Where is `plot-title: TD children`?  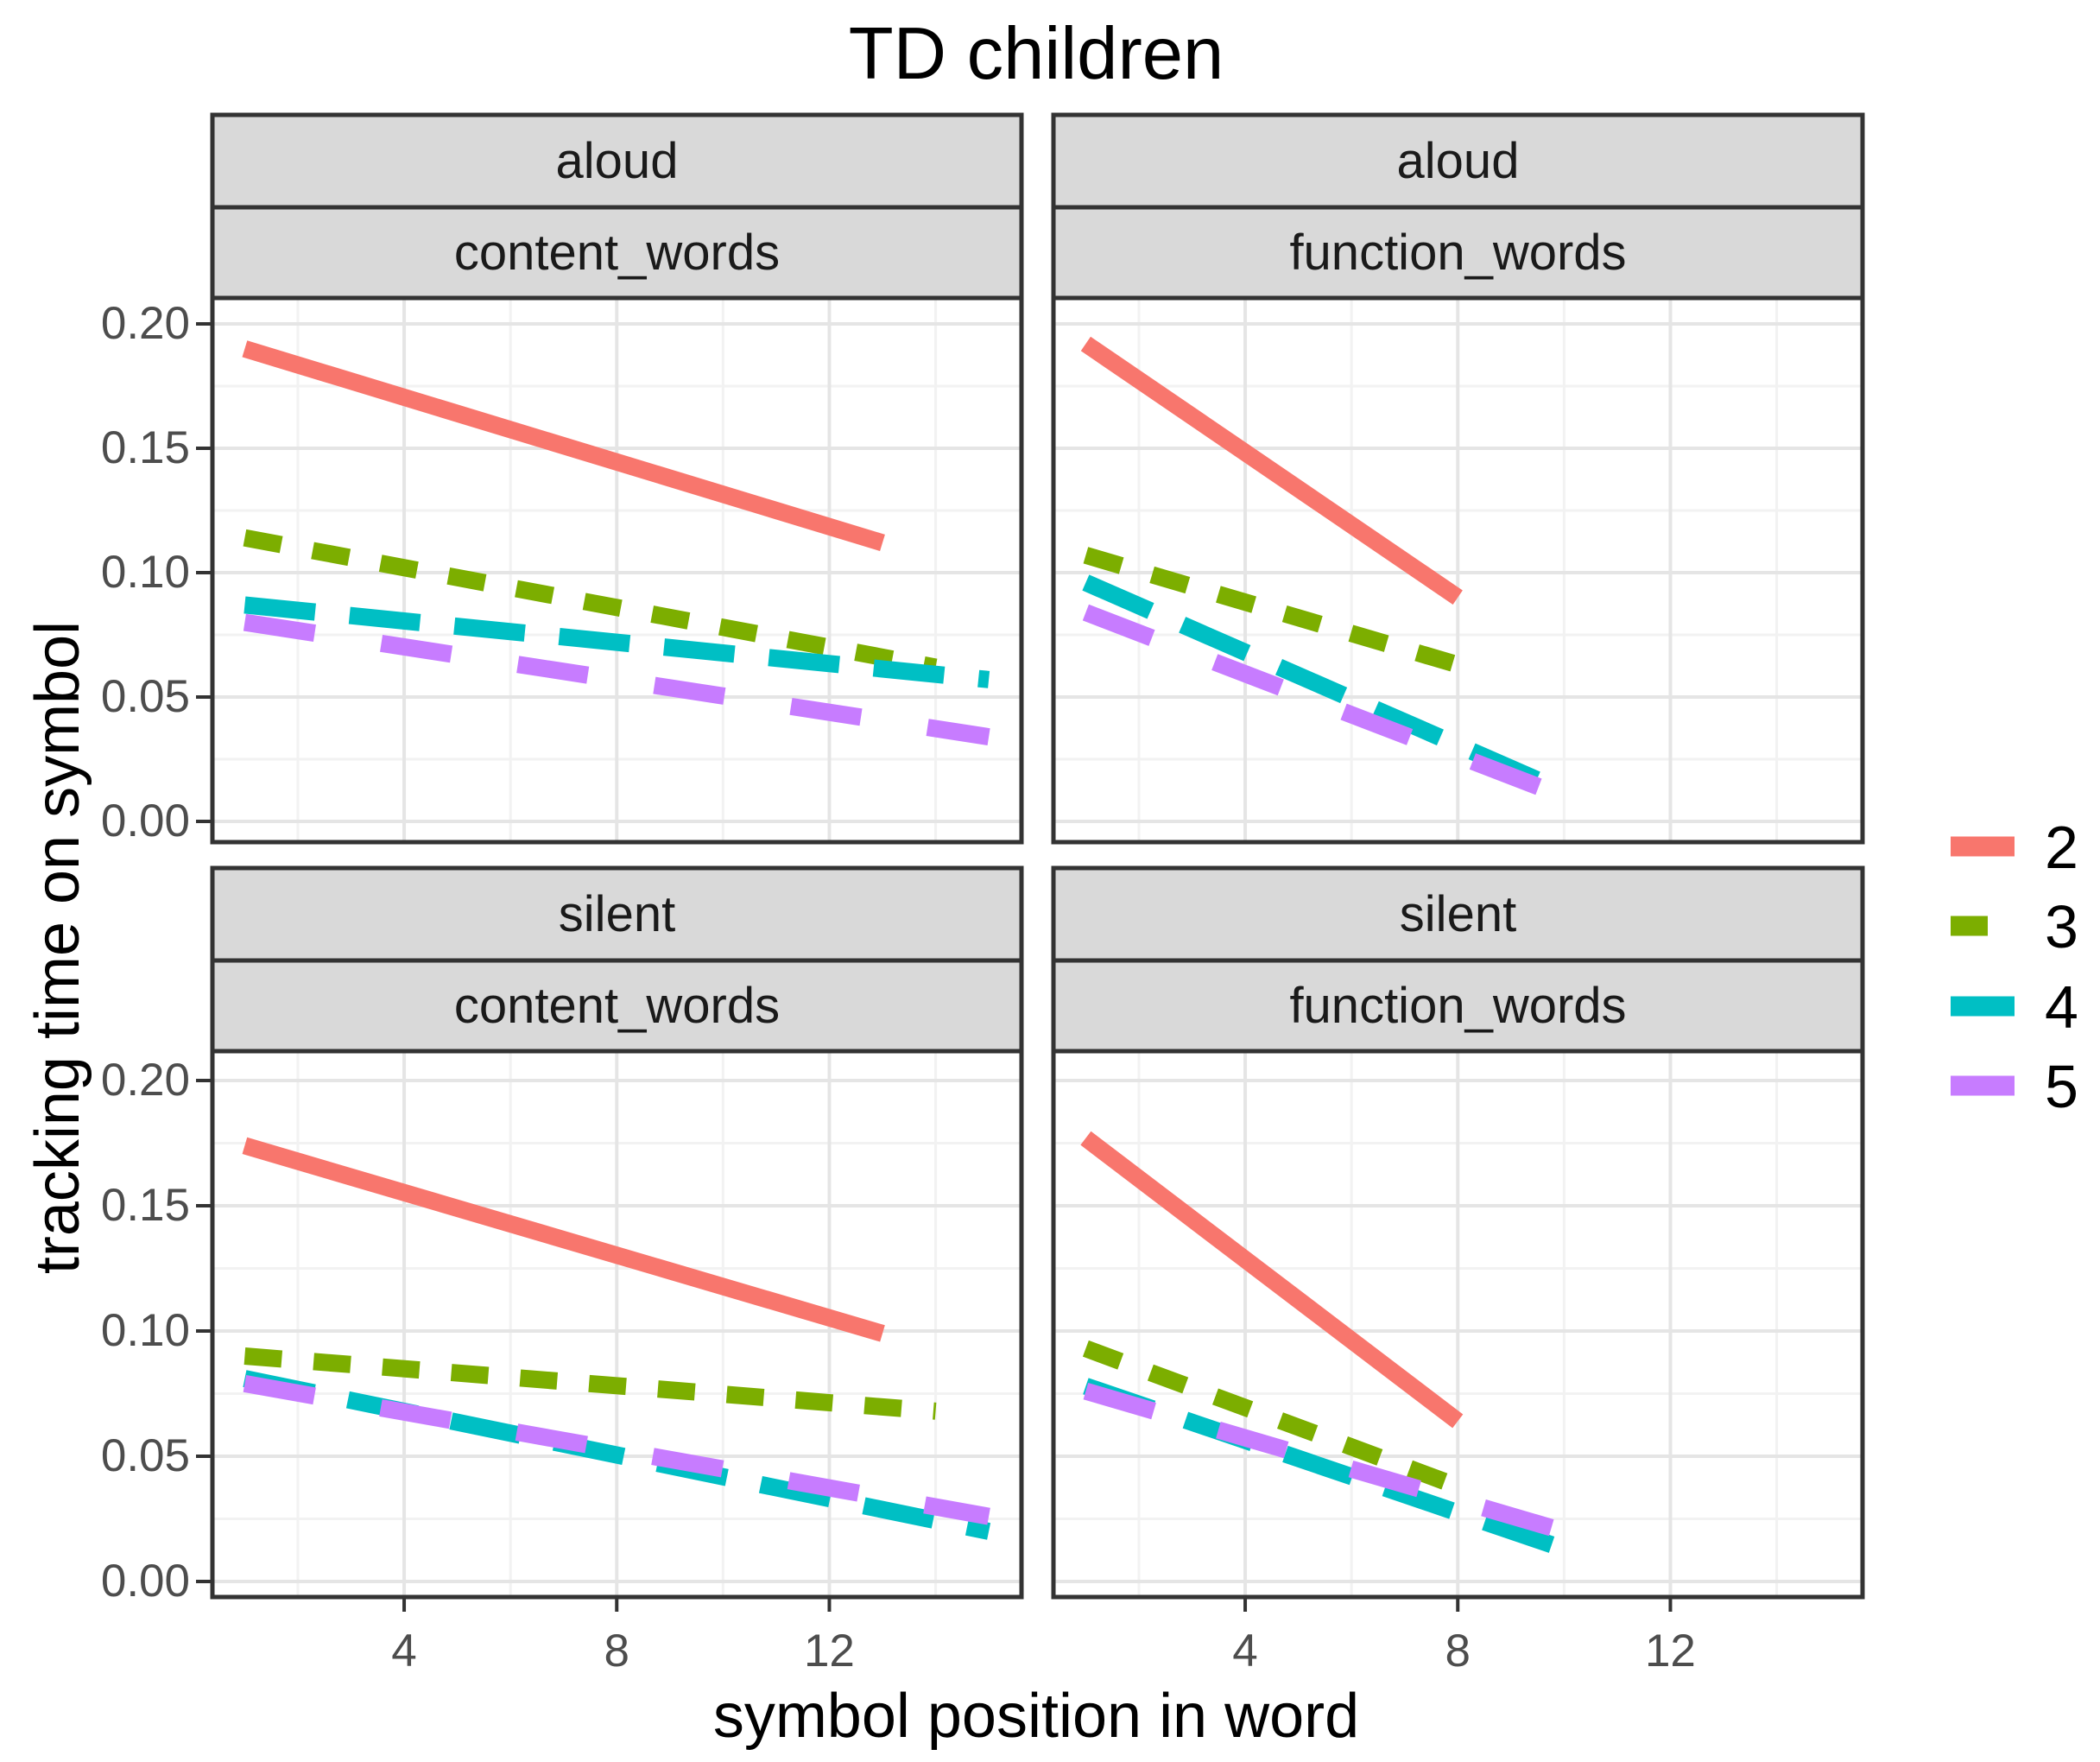 plot-title: TD children is located at coordinates (1036, 54).